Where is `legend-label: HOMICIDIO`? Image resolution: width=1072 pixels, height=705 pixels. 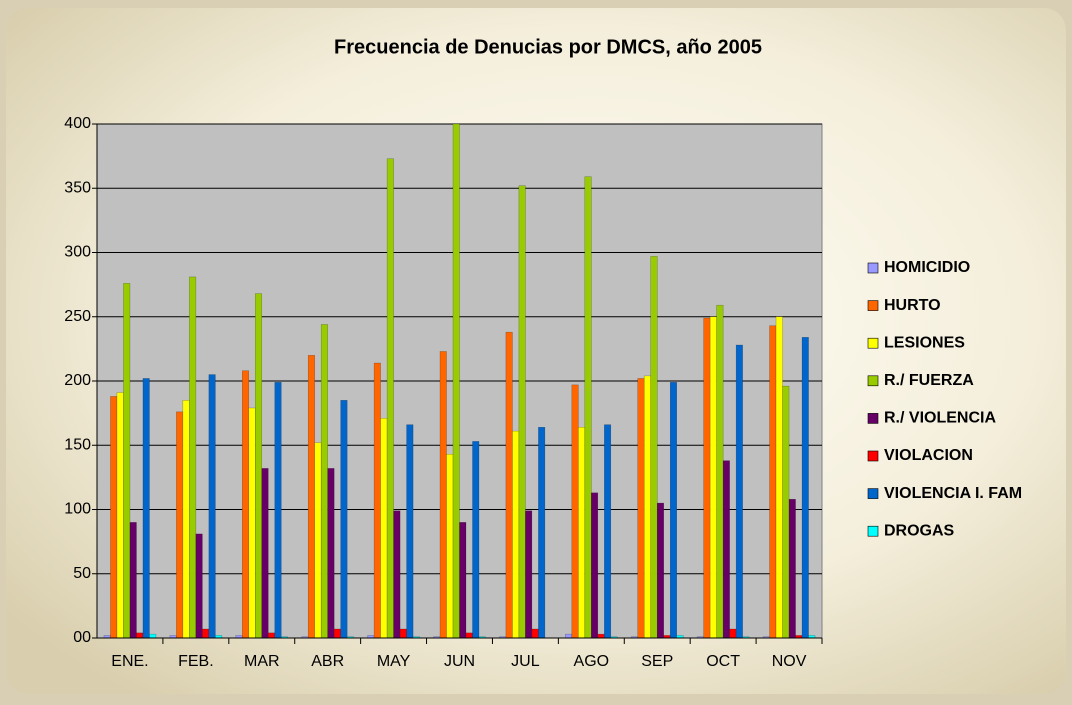 legend-label: HOMICIDIO is located at coordinates (927, 267).